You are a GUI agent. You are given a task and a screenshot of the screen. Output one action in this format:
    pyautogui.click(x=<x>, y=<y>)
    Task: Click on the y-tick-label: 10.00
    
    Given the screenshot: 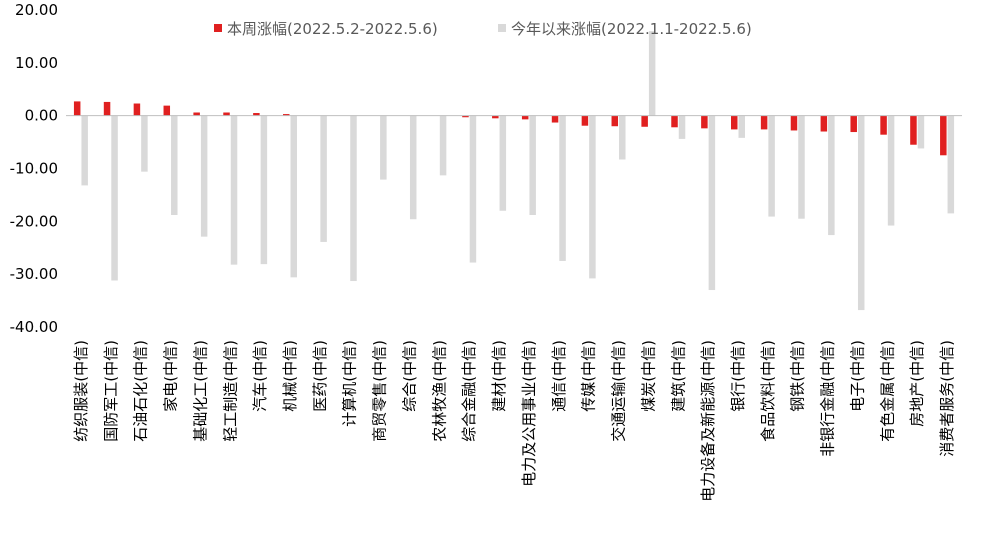 What is the action you would take?
    pyautogui.click(x=36, y=63)
    